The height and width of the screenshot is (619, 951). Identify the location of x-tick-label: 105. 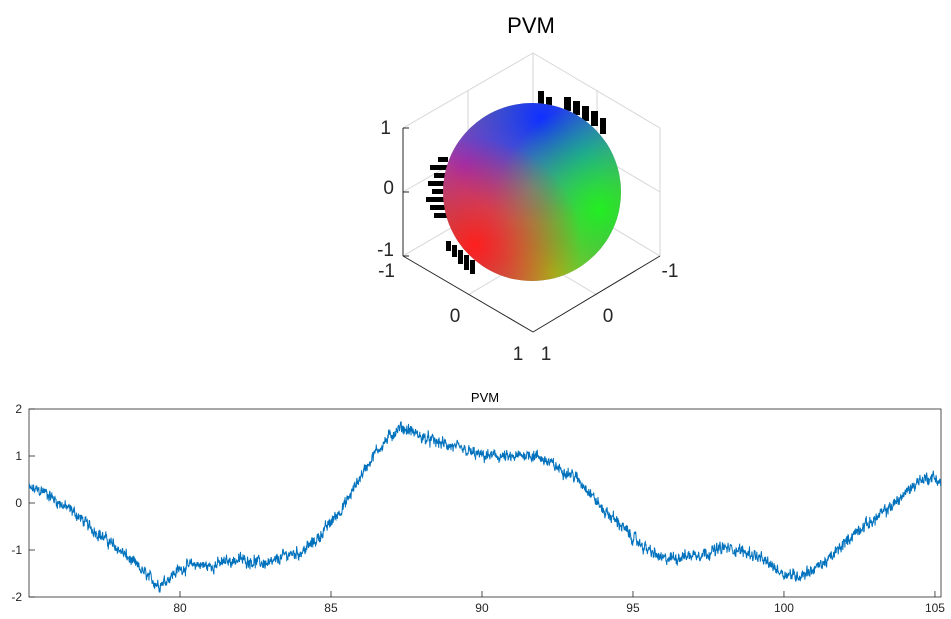
(935, 608).